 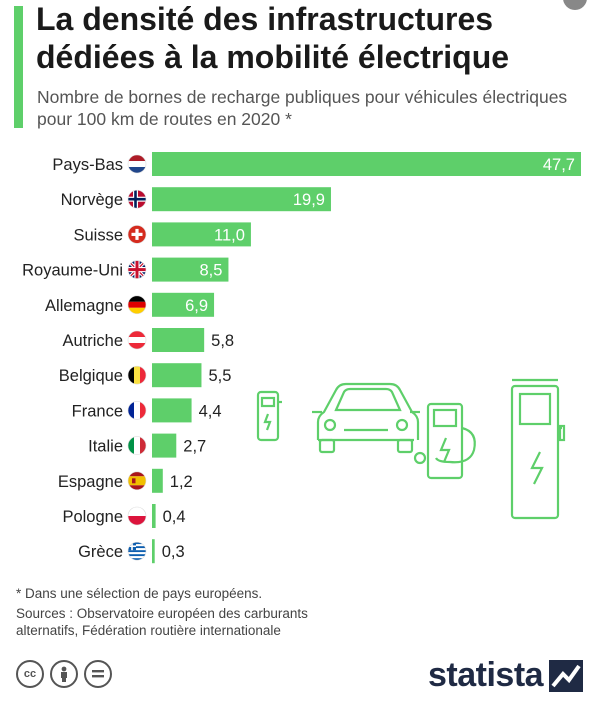 What do you see at coordinates (84, 306) in the screenshot?
I see `category-label: Allemagne` at bounding box center [84, 306].